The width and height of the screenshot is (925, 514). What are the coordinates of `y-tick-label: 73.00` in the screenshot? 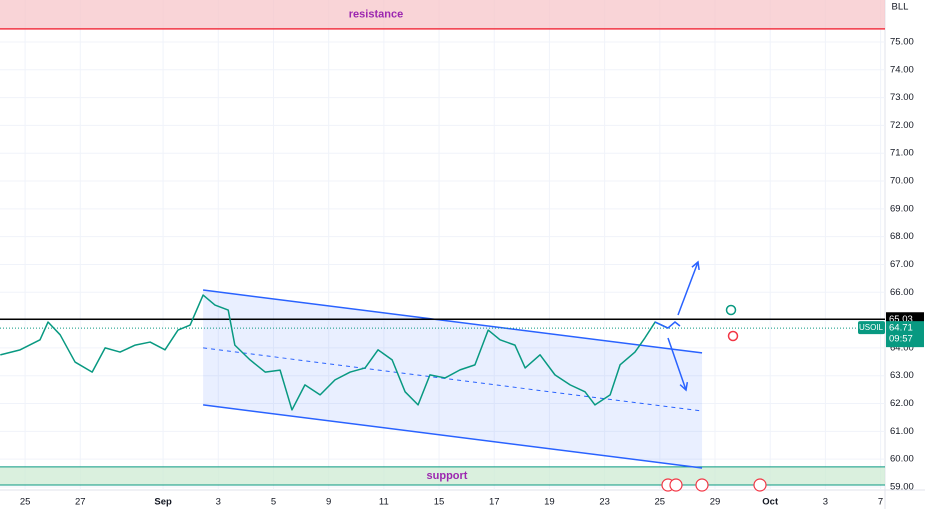 It's located at (902, 97).